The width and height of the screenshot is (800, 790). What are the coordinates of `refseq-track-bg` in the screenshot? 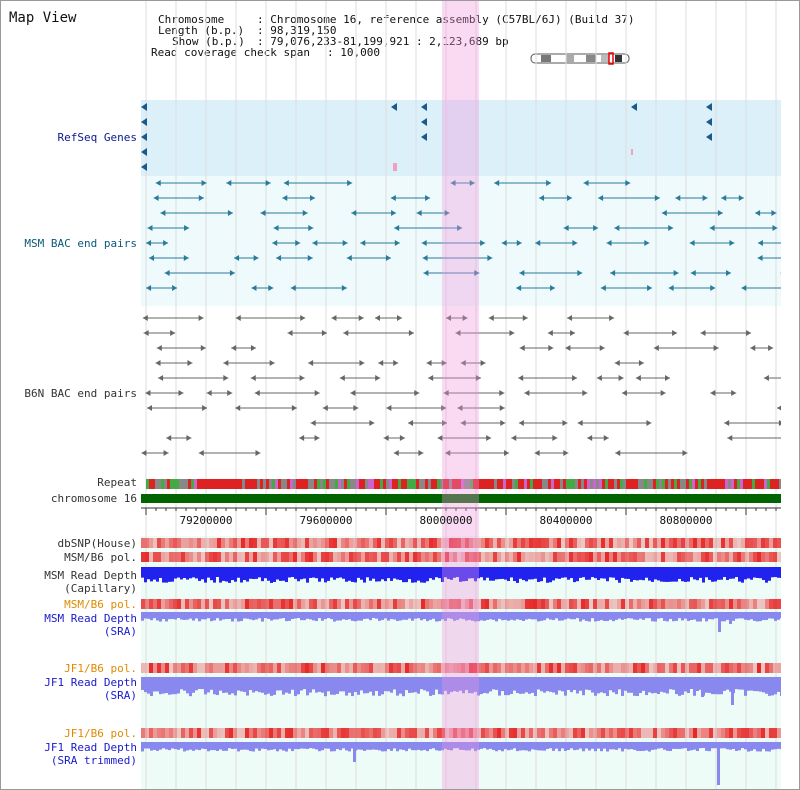 It's located at (461, 138).